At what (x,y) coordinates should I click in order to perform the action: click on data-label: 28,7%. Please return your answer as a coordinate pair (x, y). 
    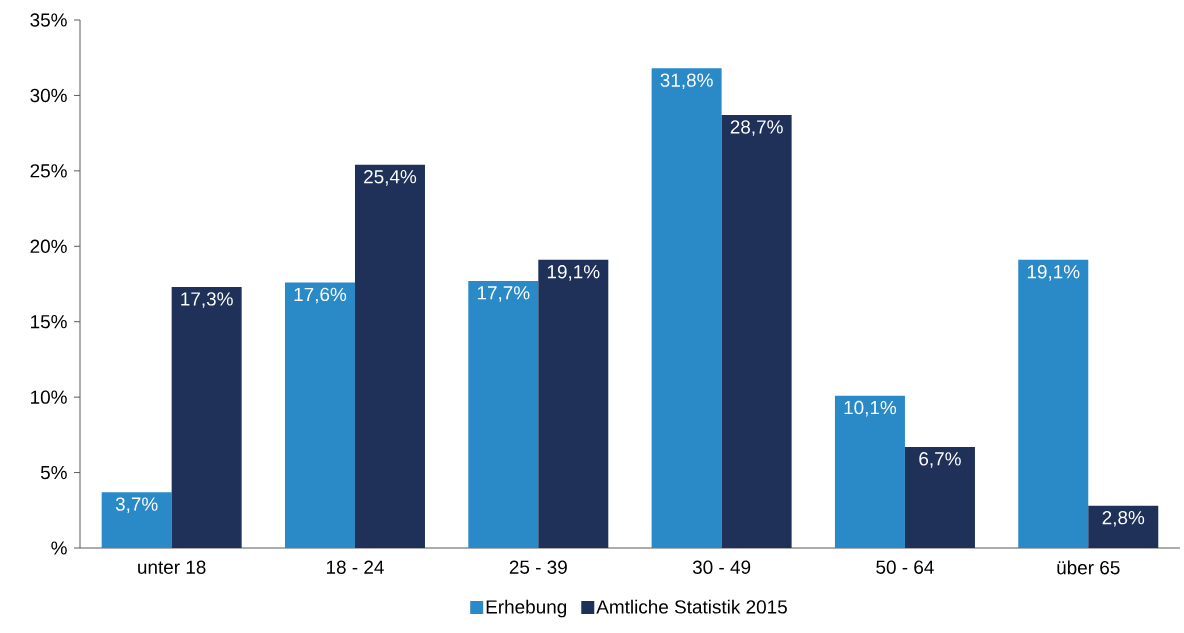
    Looking at the image, I should click on (756, 128).